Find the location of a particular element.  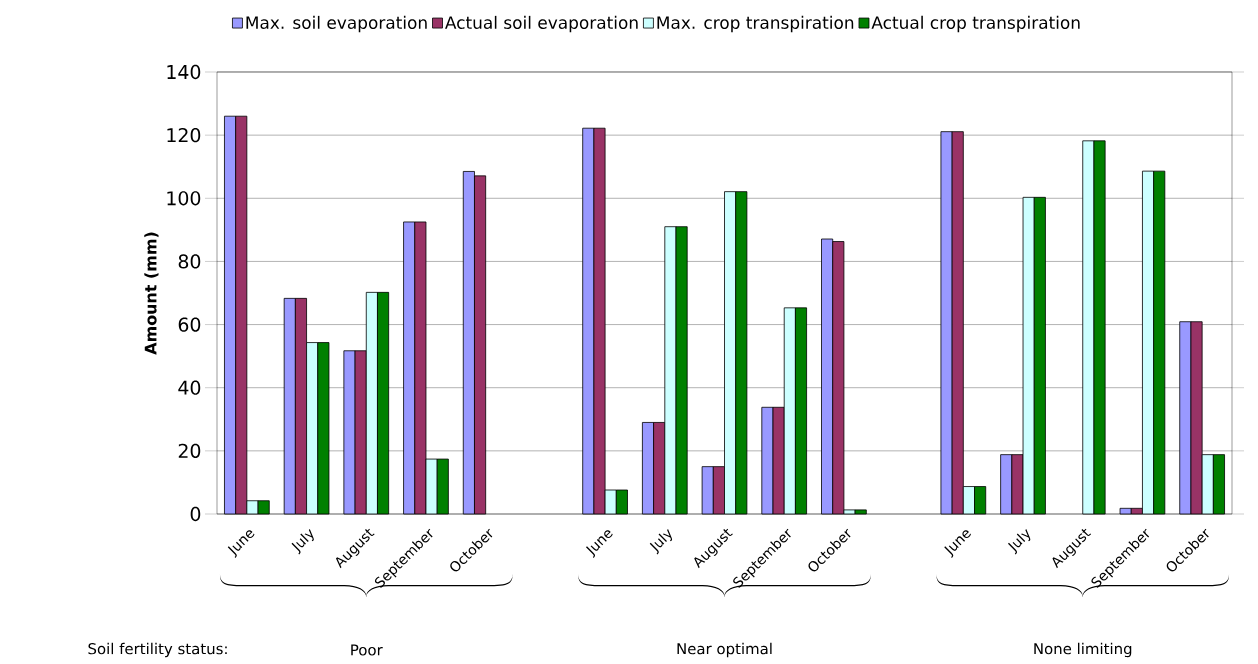

text: Near optimal is located at coordinates (724, 650).